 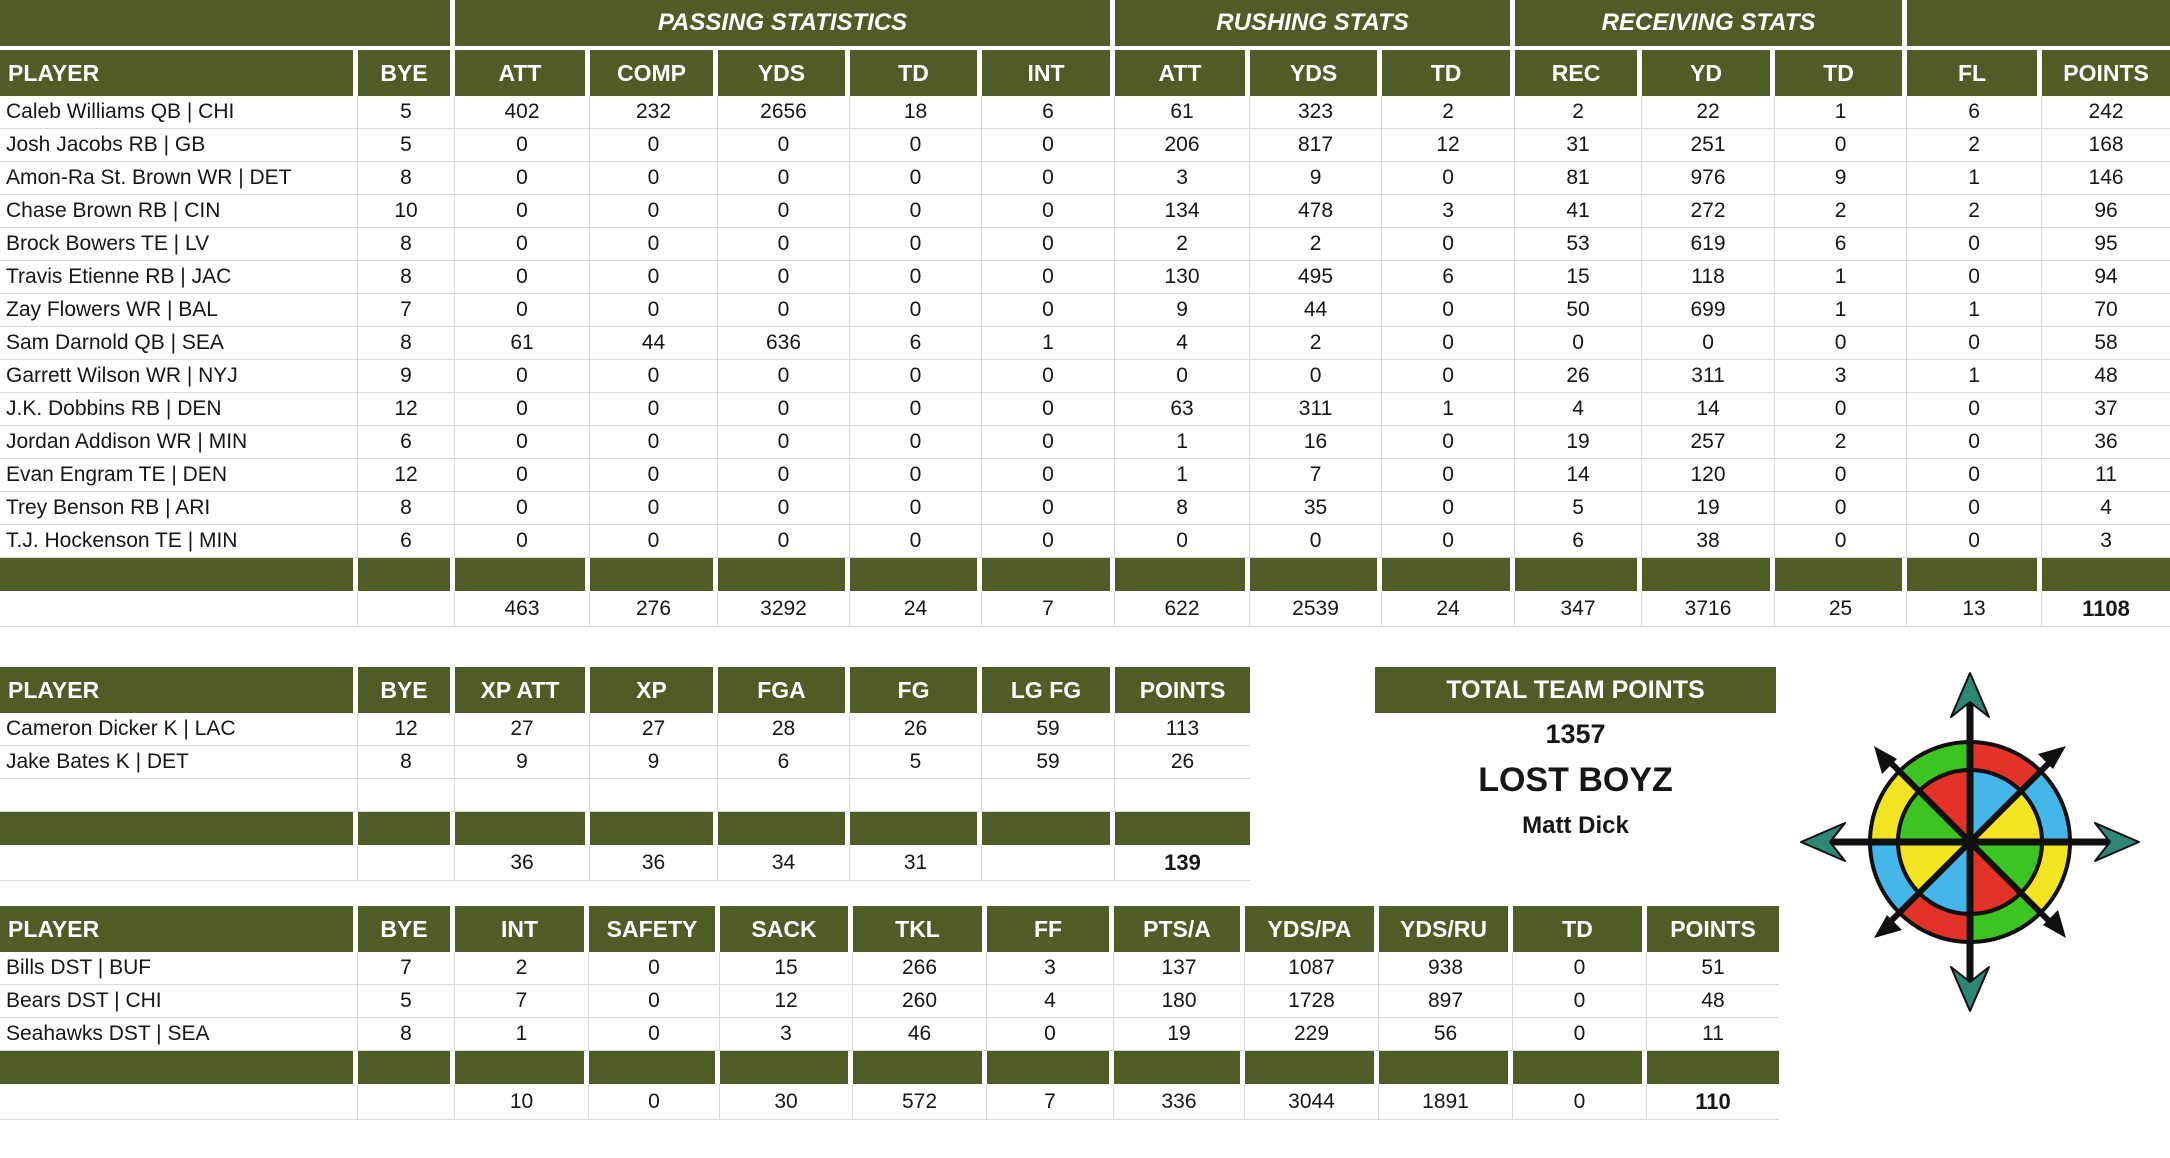 What do you see at coordinates (1316, 508) in the screenshot?
I see `stat-cell: 35` at bounding box center [1316, 508].